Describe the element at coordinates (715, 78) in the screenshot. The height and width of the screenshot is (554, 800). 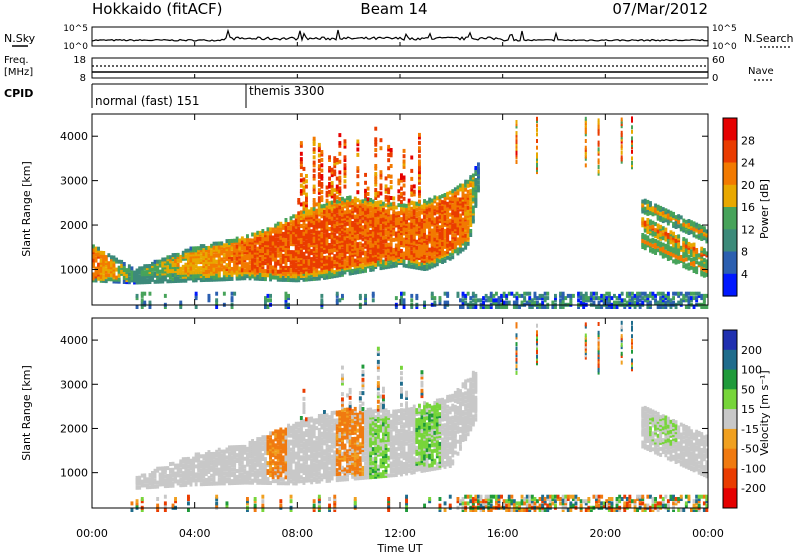
I see `nave-tick-bottom: 0` at that location.